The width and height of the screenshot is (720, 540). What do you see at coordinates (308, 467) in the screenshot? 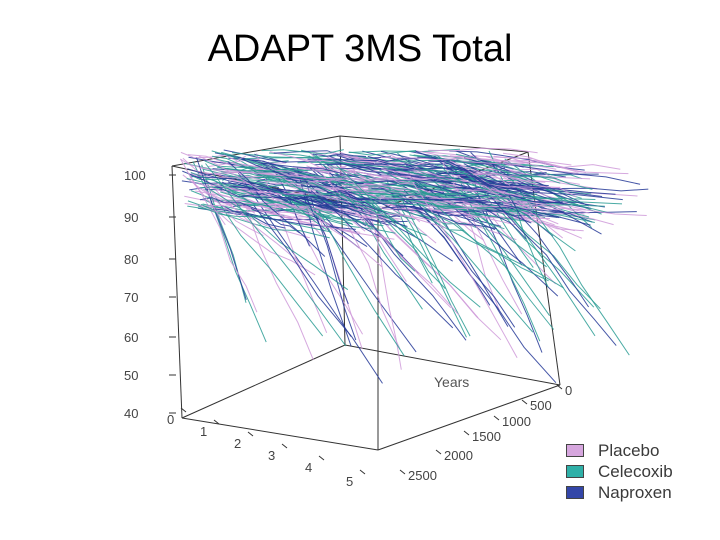
I see `x-axis-tick-label: 4` at bounding box center [308, 467].